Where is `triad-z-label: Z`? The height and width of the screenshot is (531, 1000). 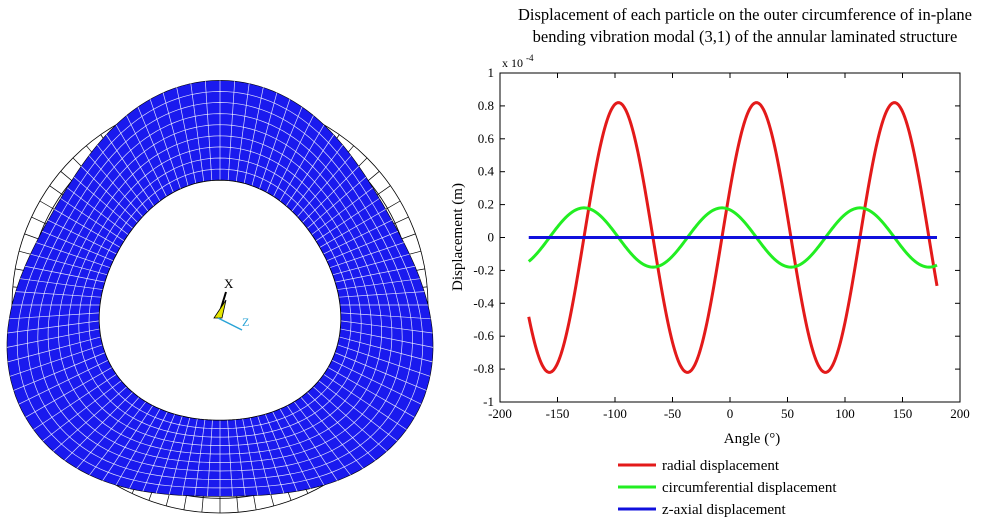 triad-z-label: Z is located at coordinates (245, 322).